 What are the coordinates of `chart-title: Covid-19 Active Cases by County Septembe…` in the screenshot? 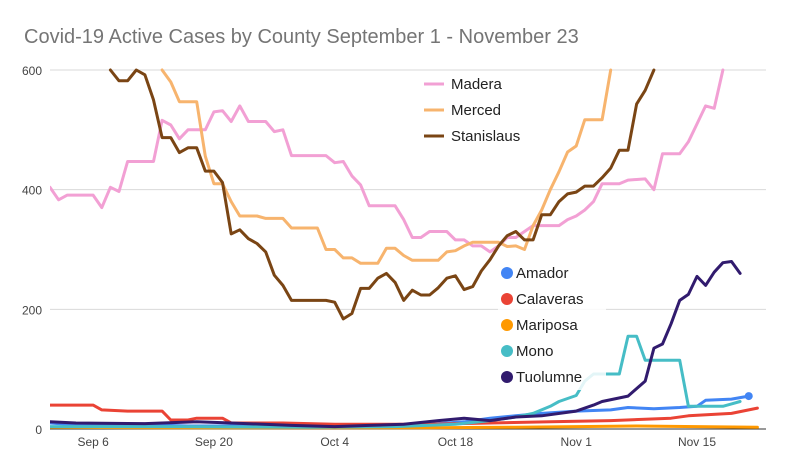 It's located at (301, 37).